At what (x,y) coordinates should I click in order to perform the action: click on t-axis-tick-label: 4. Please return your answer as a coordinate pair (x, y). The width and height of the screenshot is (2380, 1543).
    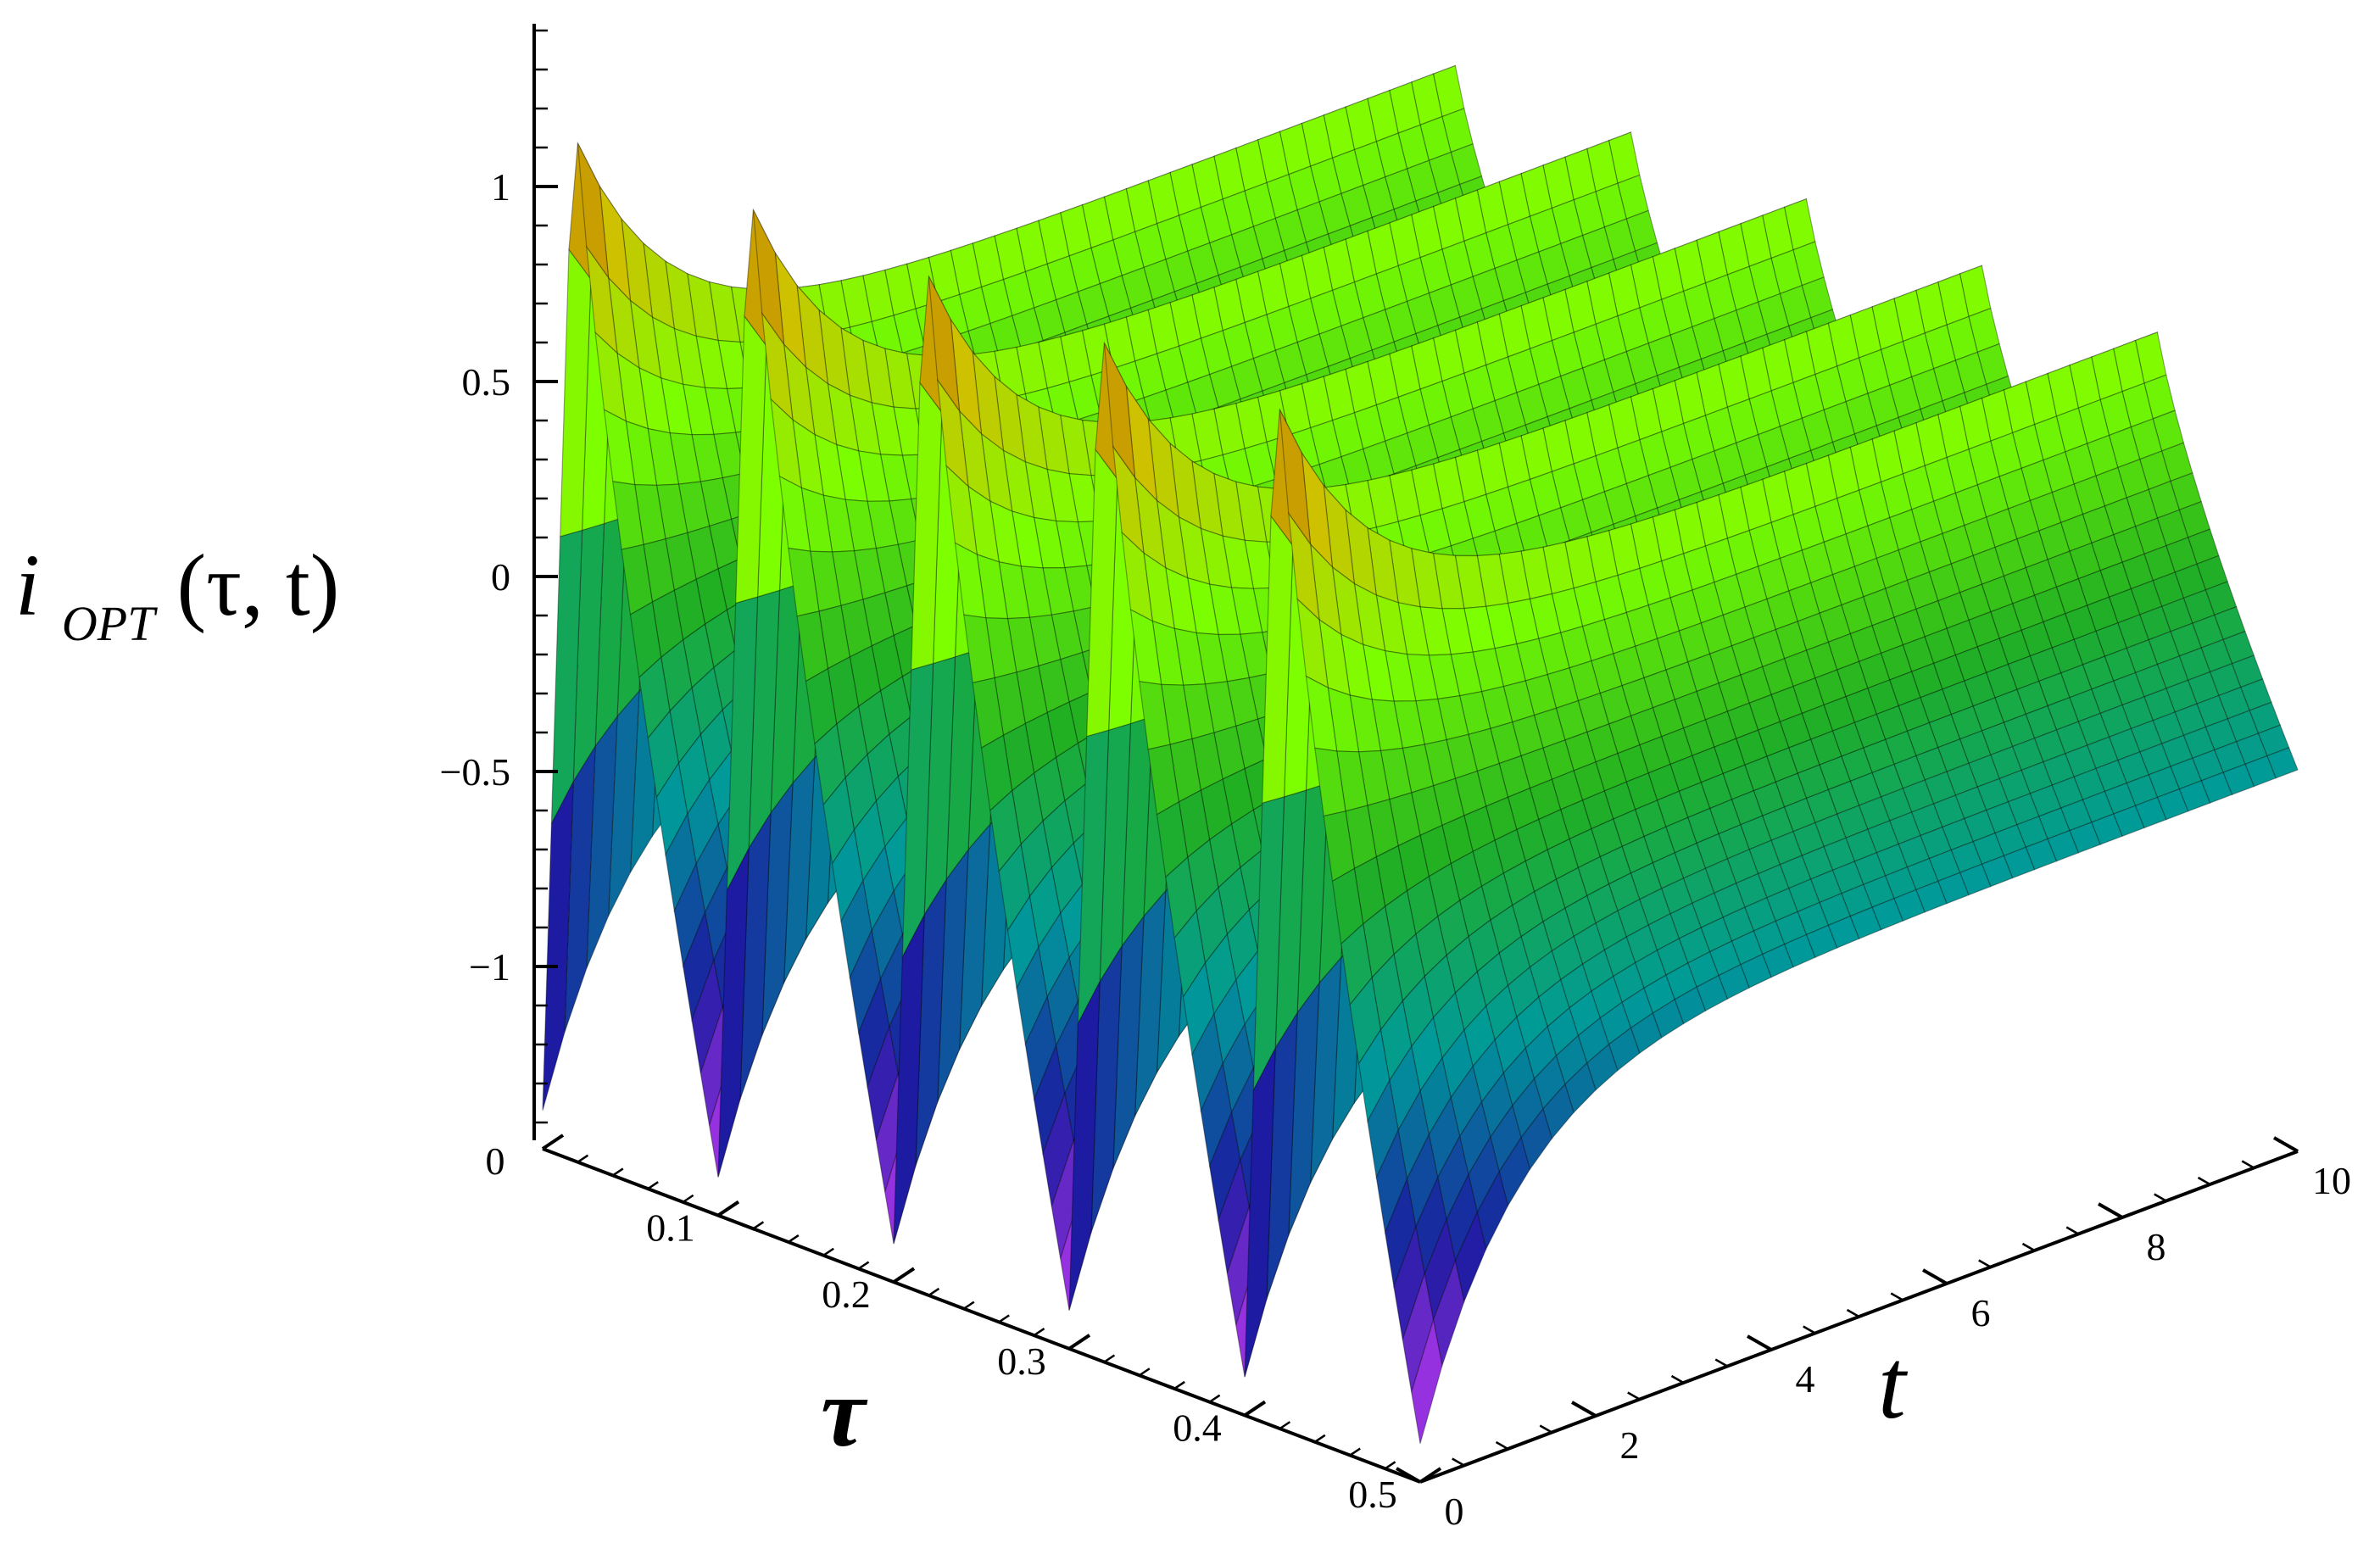
    Looking at the image, I should click on (1805, 1379).